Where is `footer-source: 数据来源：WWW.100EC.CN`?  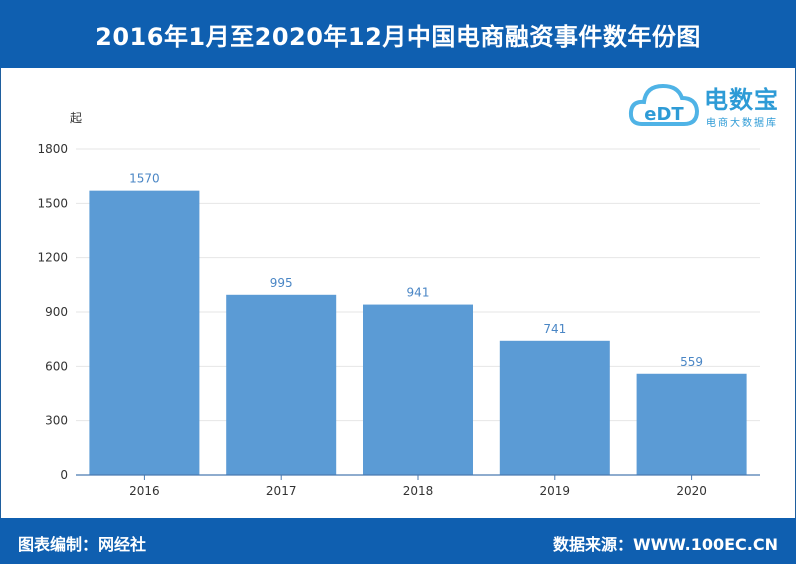 footer-source: 数据来源：WWW.100EC.CN is located at coordinates (665, 544).